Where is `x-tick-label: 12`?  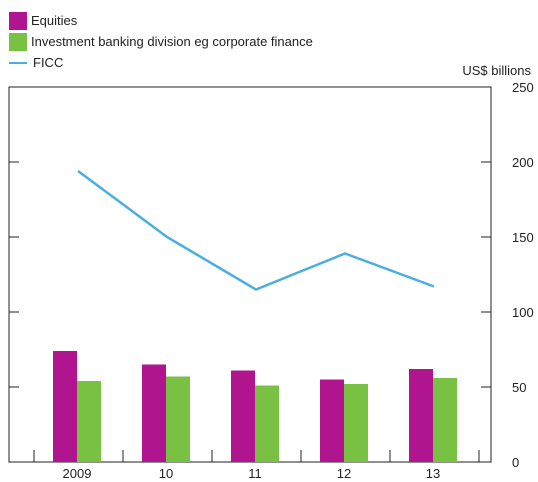
x-tick-label: 12 is located at coordinates (344, 473).